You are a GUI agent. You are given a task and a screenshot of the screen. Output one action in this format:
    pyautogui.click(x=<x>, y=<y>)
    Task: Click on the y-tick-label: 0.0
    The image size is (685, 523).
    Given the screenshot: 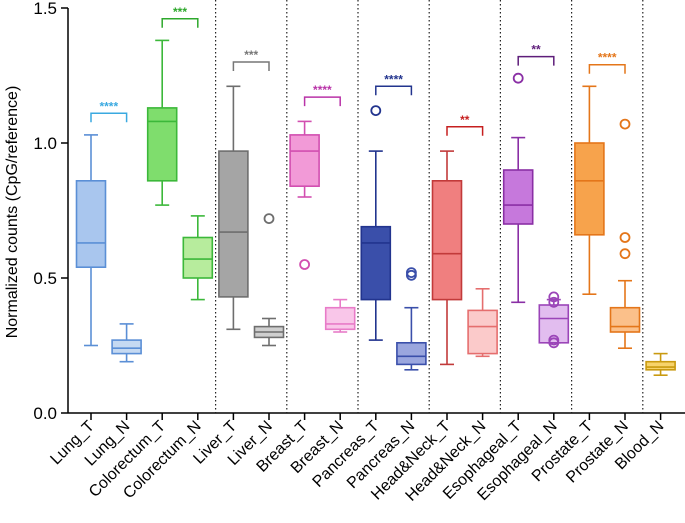 What is the action you would take?
    pyautogui.click(x=45, y=413)
    